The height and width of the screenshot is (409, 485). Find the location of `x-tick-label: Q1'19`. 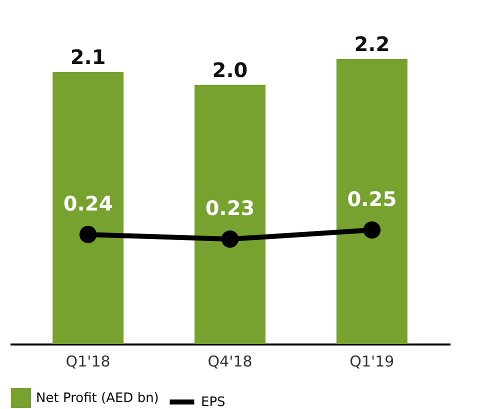

x-tick-label: Q1'19 is located at coordinates (372, 361).